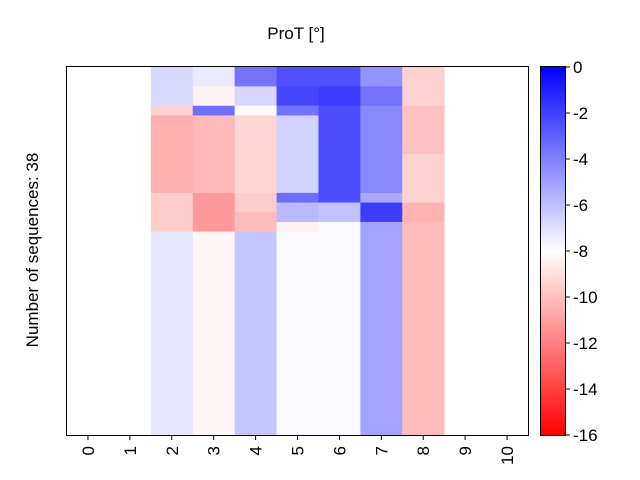 Image resolution: width=640 pixels, height=480 pixels. What do you see at coordinates (423, 87) in the screenshot?
I see `heatmap-cell-col8-seg0` at bounding box center [423, 87].